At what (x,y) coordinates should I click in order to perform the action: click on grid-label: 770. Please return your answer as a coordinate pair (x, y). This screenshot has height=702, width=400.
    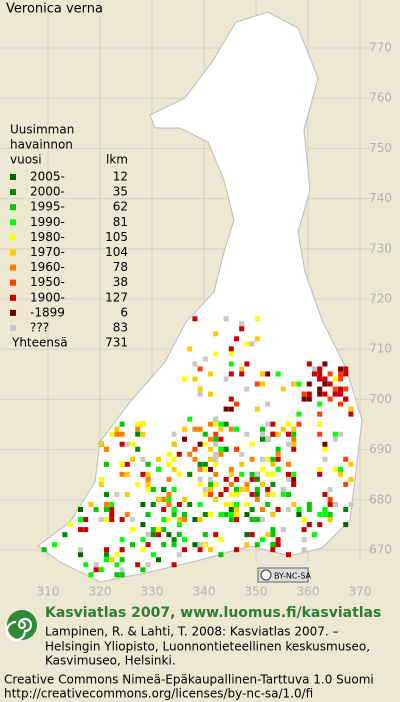
    Looking at the image, I should click on (380, 48).